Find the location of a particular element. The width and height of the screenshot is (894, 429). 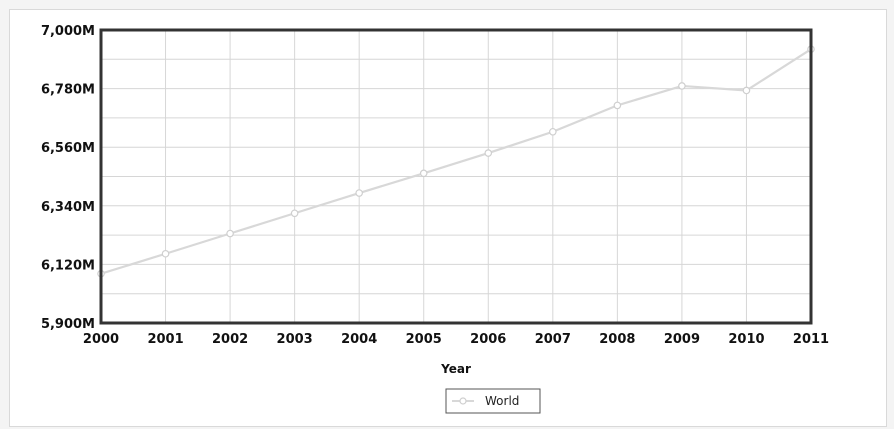

legend-label-world: World is located at coordinates (502, 401).